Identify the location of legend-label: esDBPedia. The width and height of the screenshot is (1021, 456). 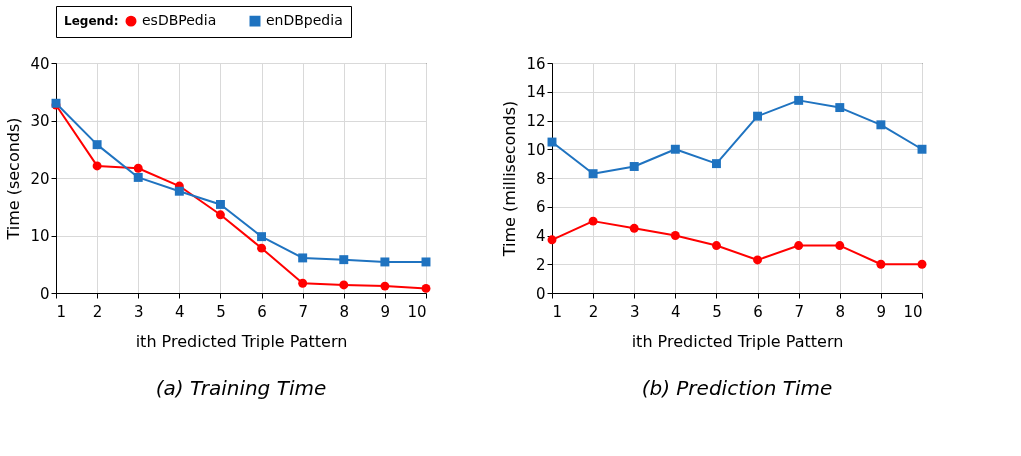
(179, 20).